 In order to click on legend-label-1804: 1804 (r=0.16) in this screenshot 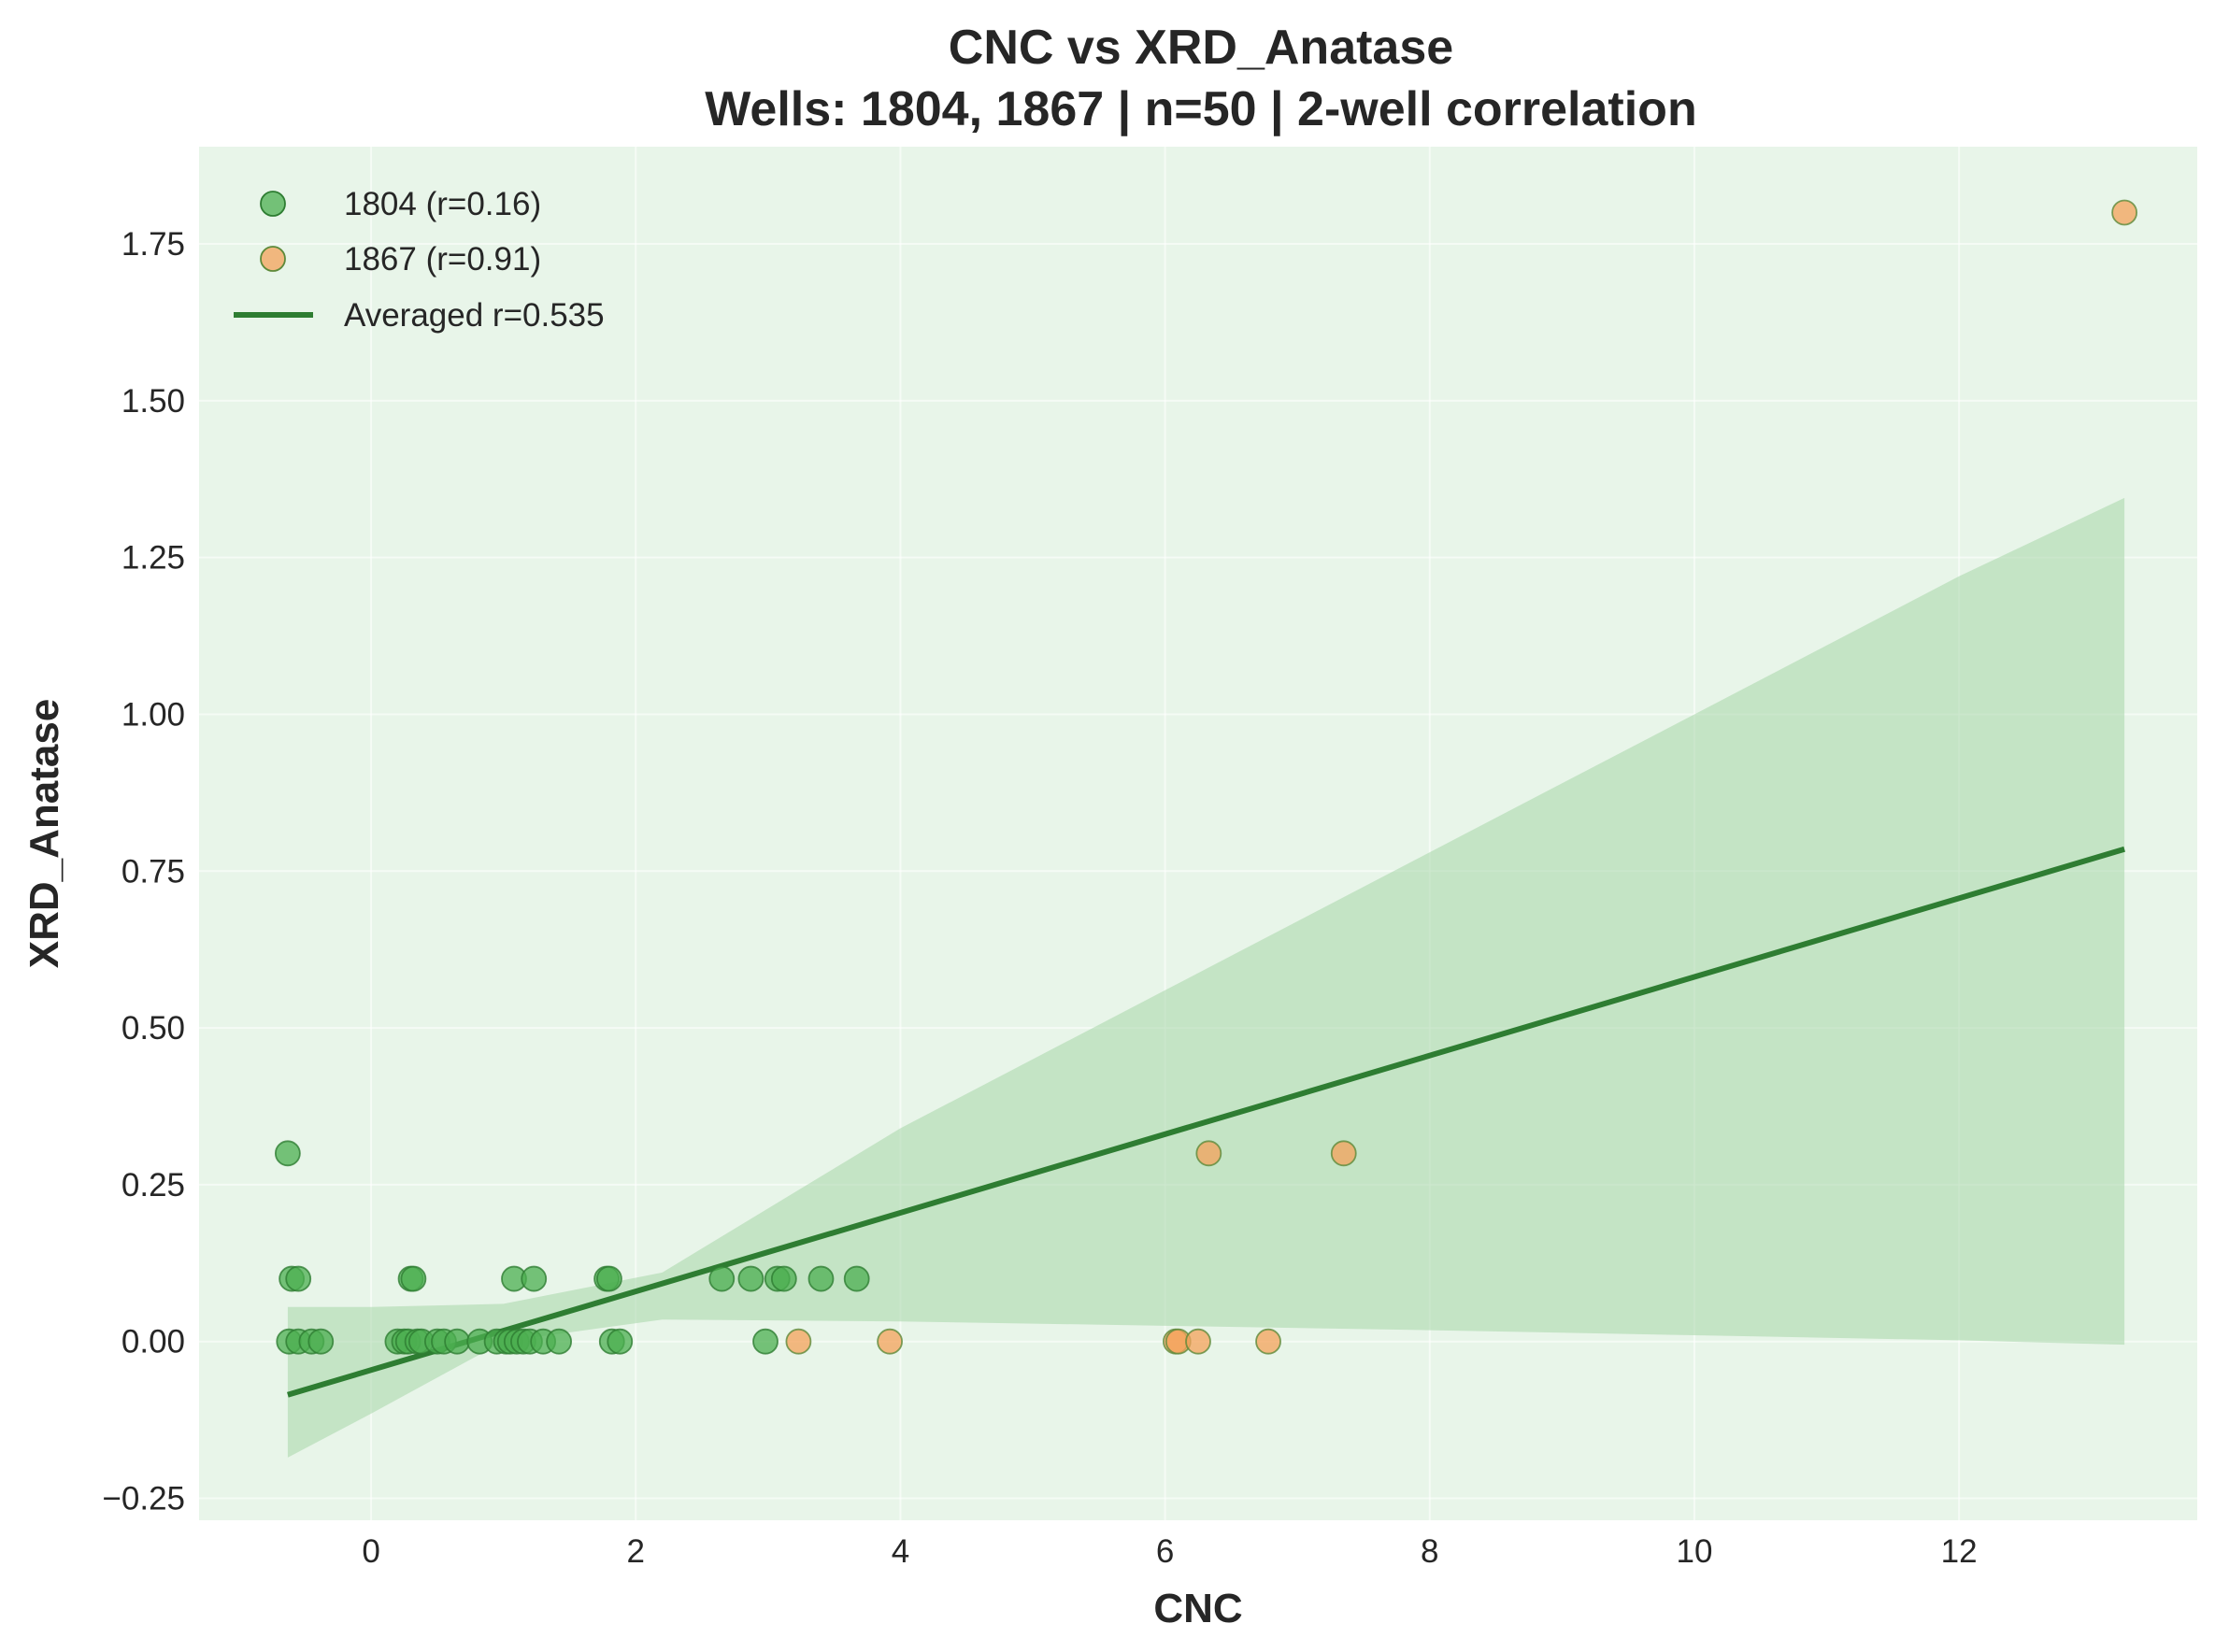, I will do `click(443, 204)`.